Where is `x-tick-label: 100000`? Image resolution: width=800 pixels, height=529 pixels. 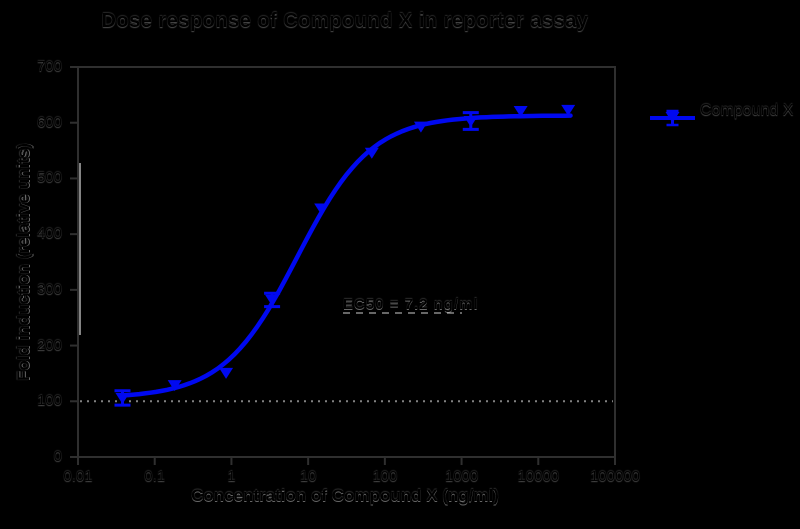 x-tick-label: 100000 is located at coordinates (615, 476).